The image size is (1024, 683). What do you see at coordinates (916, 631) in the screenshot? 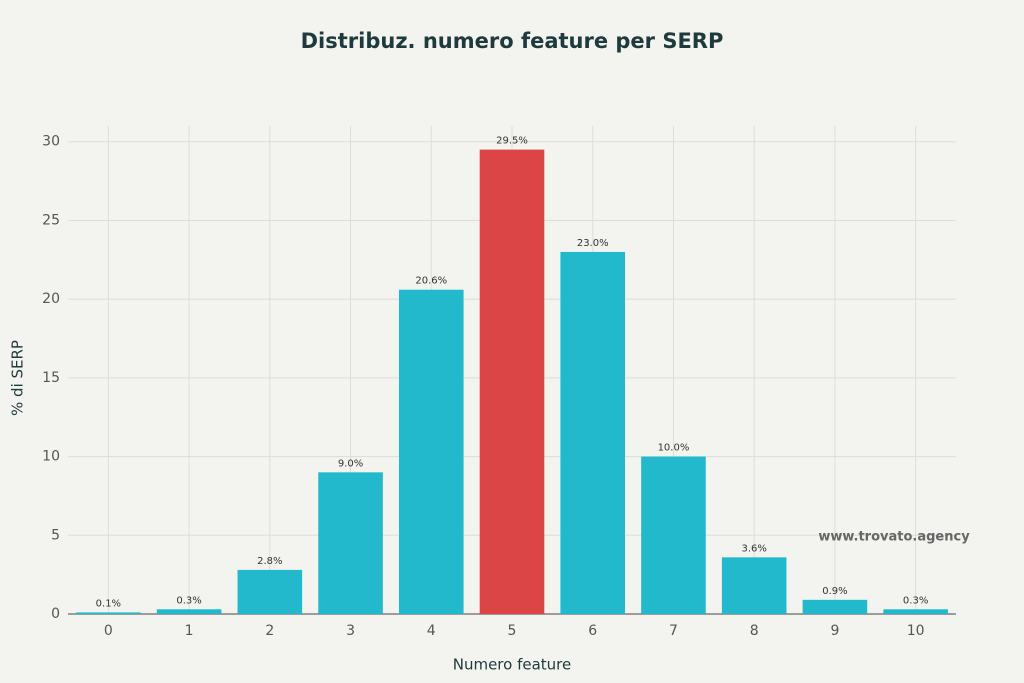
I see `x-tick-label: 10` at bounding box center [916, 631].